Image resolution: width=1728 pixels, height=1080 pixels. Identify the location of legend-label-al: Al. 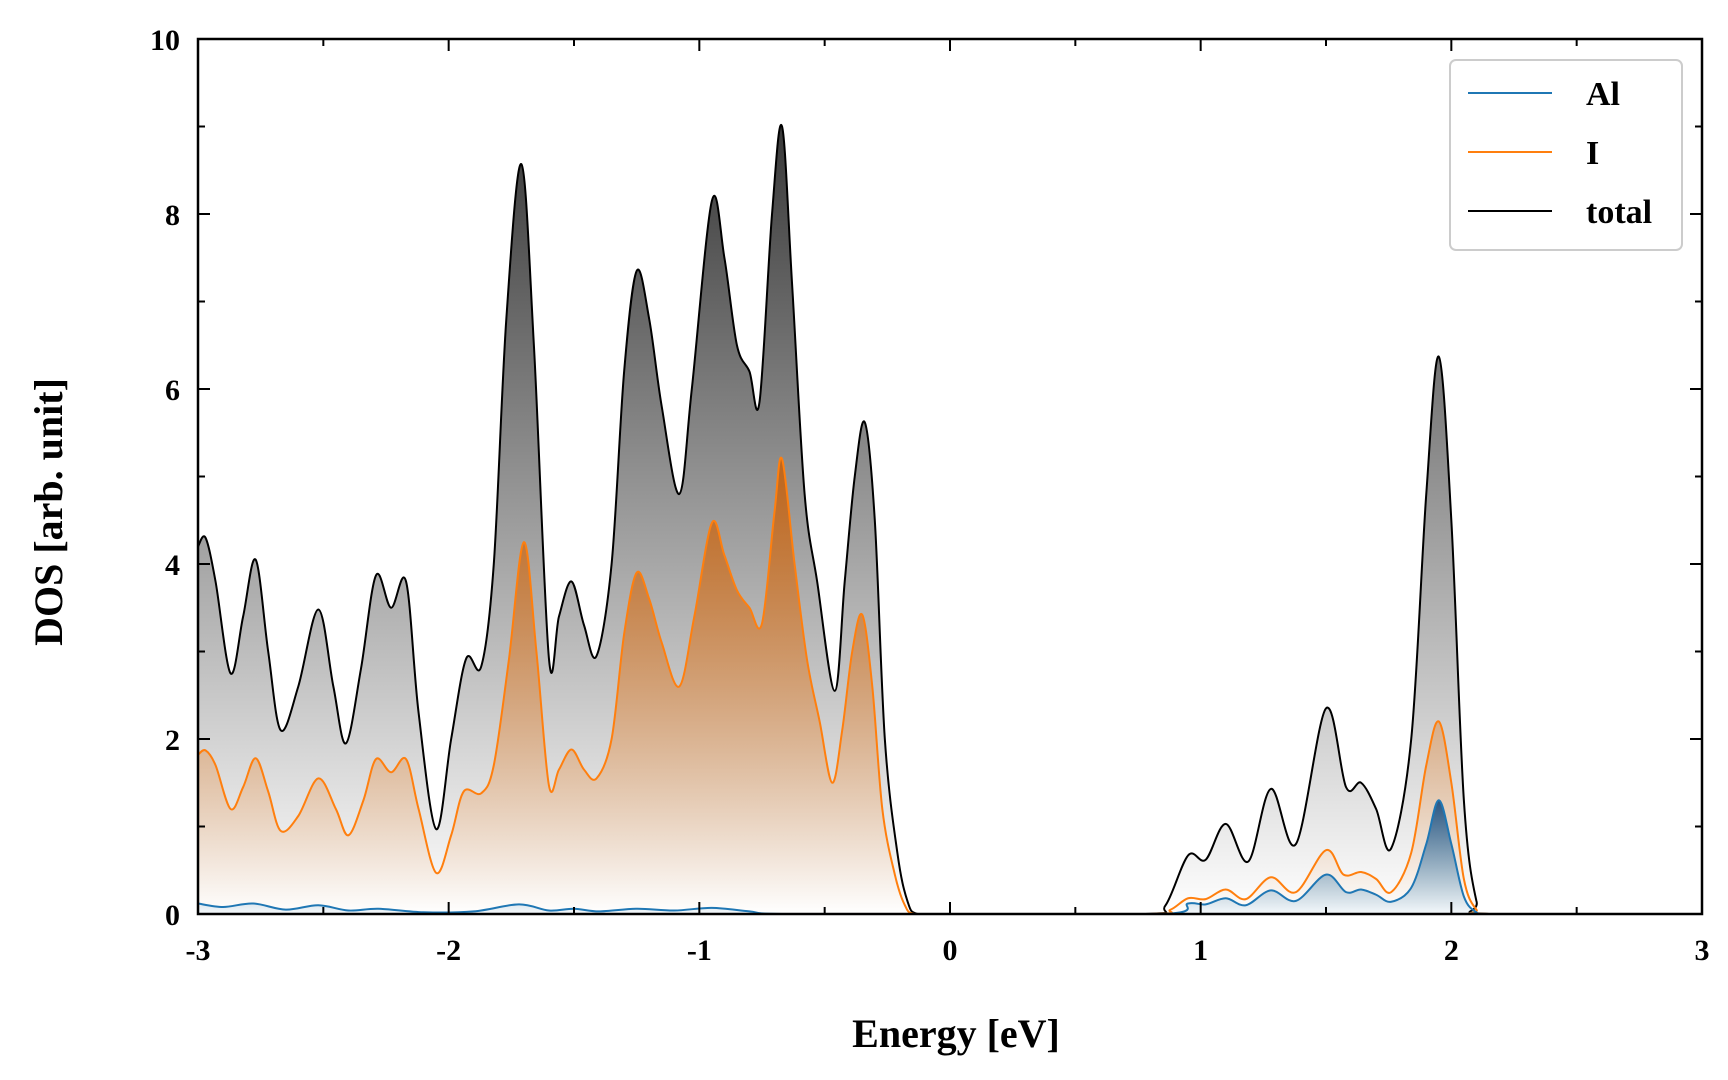
(1603, 94).